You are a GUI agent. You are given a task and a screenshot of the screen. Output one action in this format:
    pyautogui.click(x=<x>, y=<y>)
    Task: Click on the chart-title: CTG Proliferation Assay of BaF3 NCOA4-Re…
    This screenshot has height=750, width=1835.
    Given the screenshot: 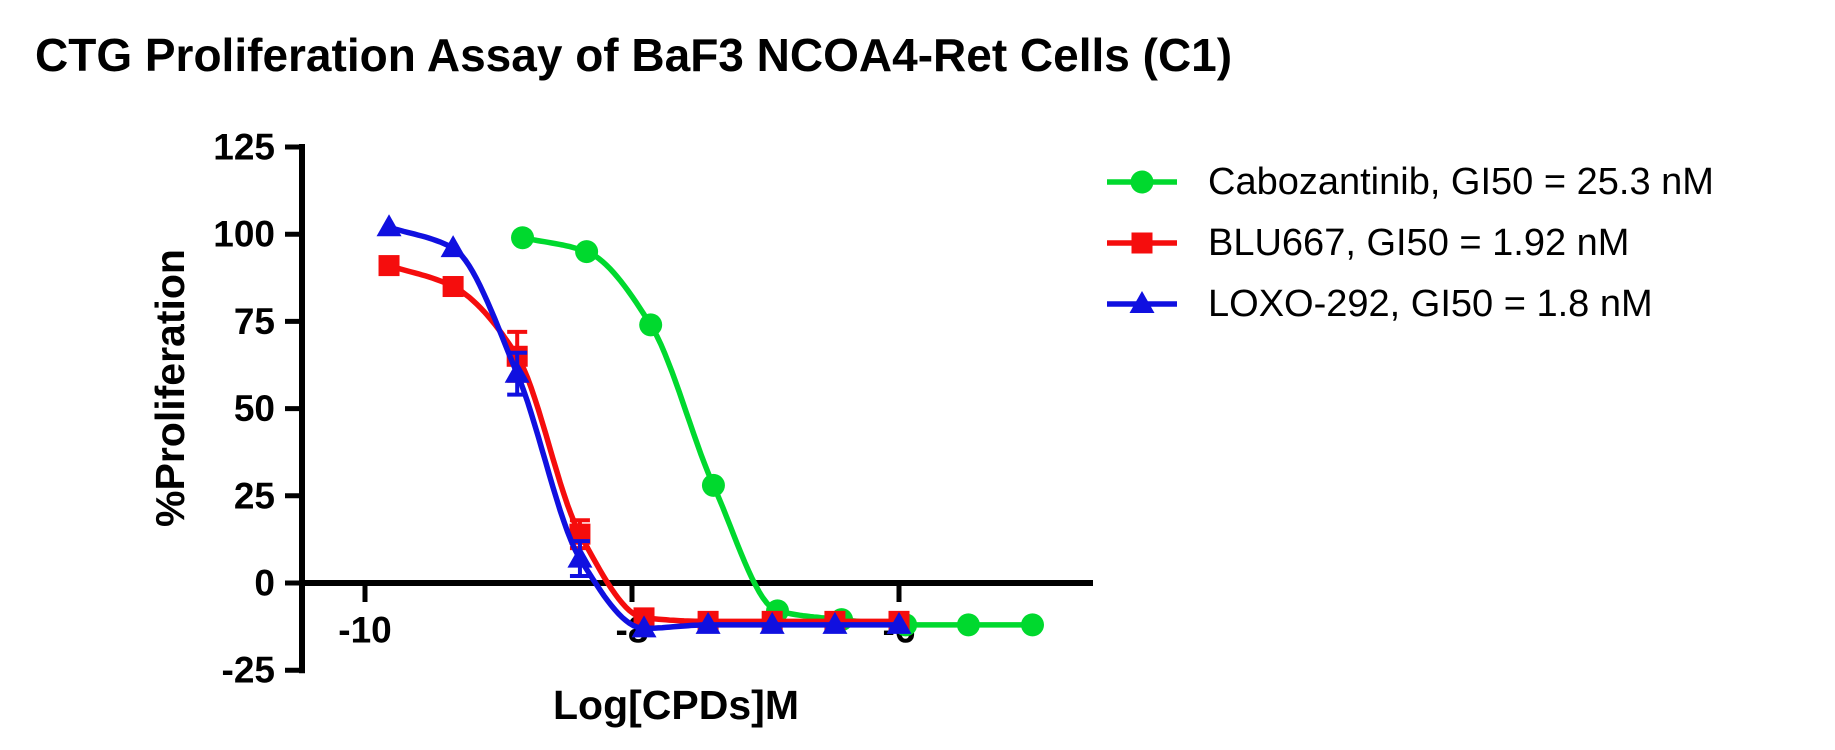 What is the action you would take?
    pyautogui.click(x=634, y=55)
    